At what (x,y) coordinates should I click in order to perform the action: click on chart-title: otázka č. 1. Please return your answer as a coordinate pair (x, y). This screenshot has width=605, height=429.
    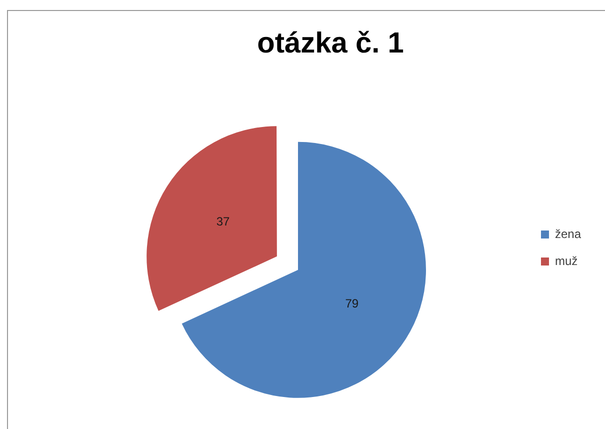
    Looking at the image, I should click on (330, 43).